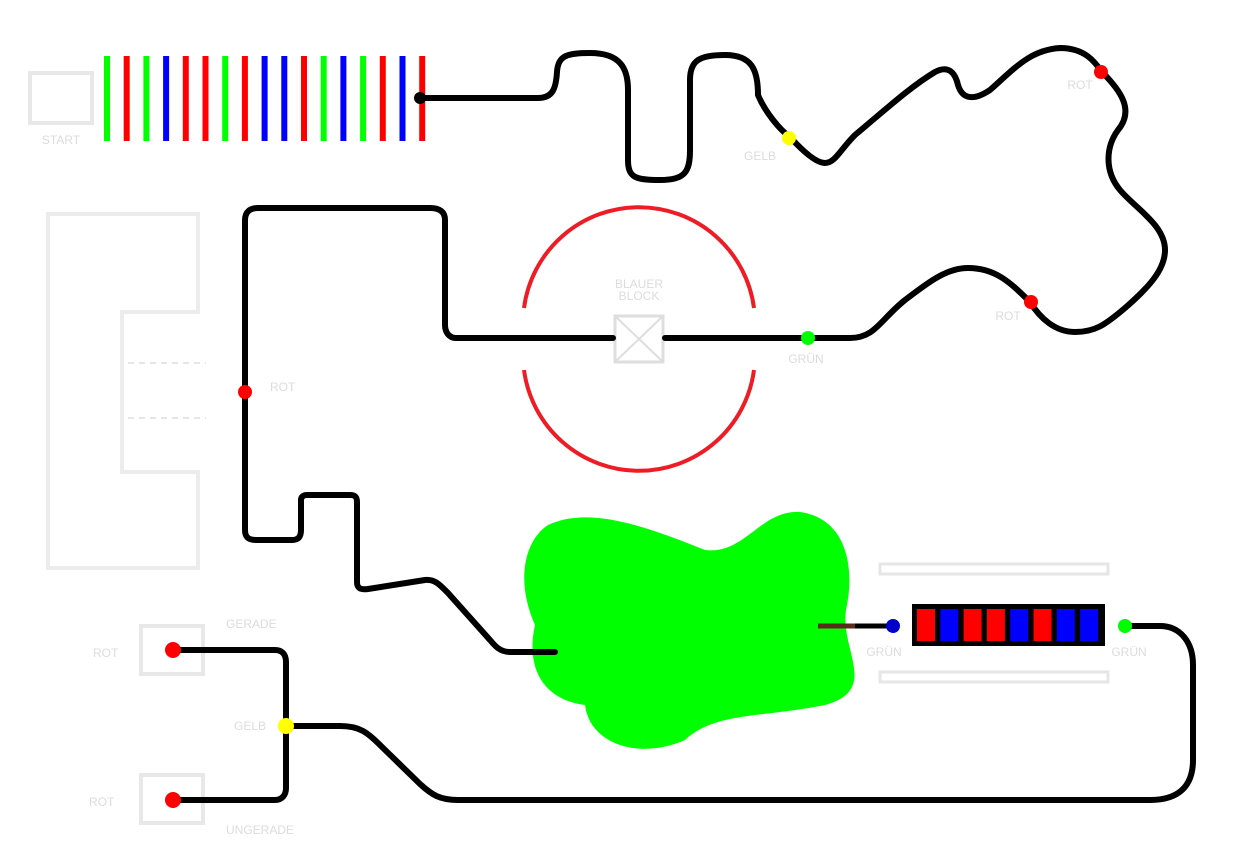 The width and height of the screenshot is (1253, 848). I want to click on label-gruen-bar-left: GRÜN, so click(883, 652).